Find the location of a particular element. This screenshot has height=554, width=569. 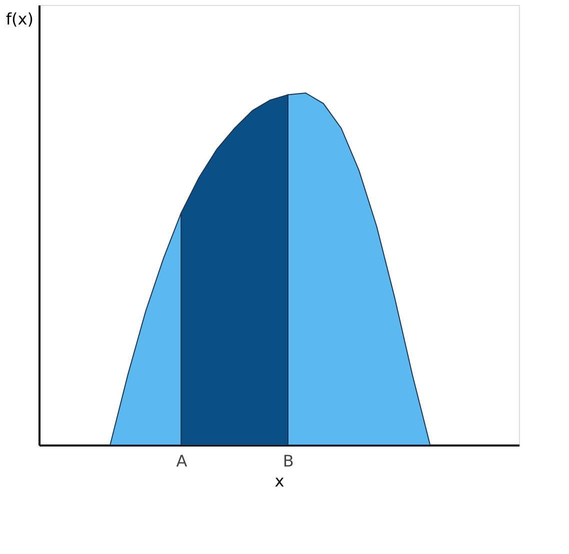

x-axis-title: x is located at coordinates (279, 481).